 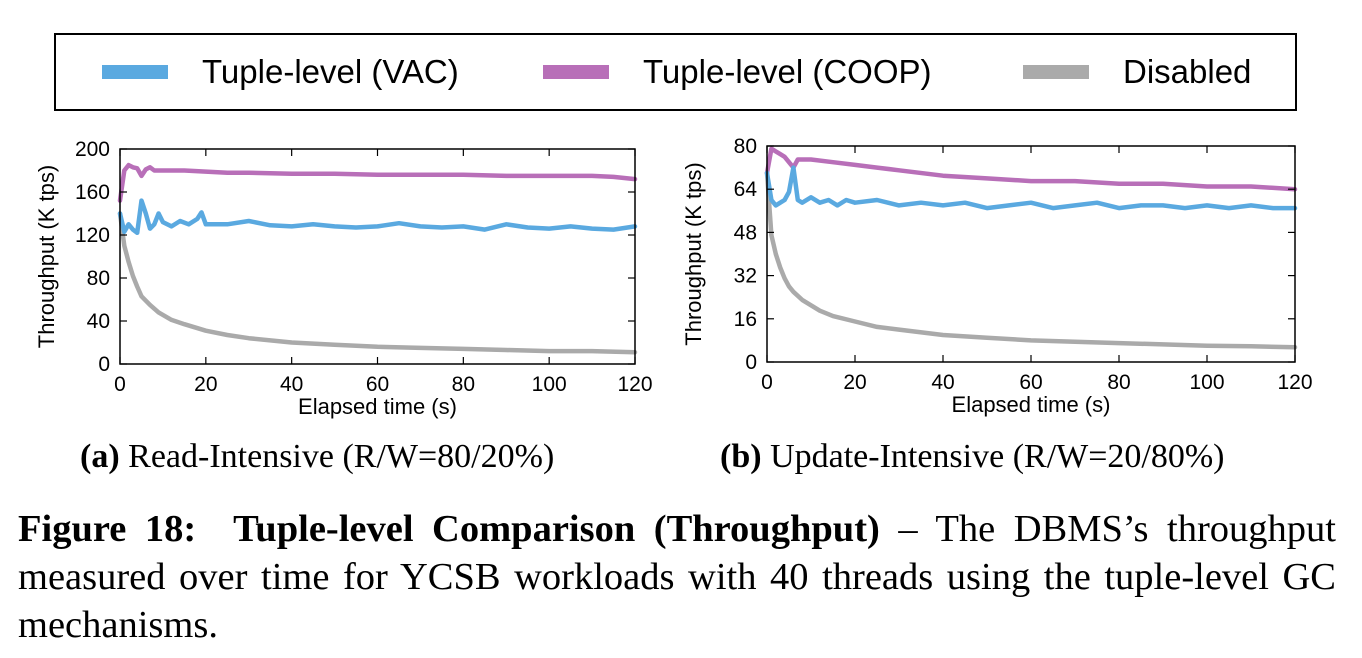 What do you see at coordinates (1056, 72) in the screenshot?
I see `legend-swatch-disabled` at bounding box center [1056, 72].